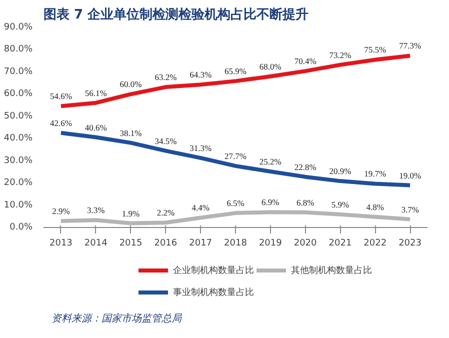 This screenshot has height=338, width=449. What do you see at coordinates (235, 203) in the screenshot?
I see `data-label: 6.5%` at bounding box center [235, 203].